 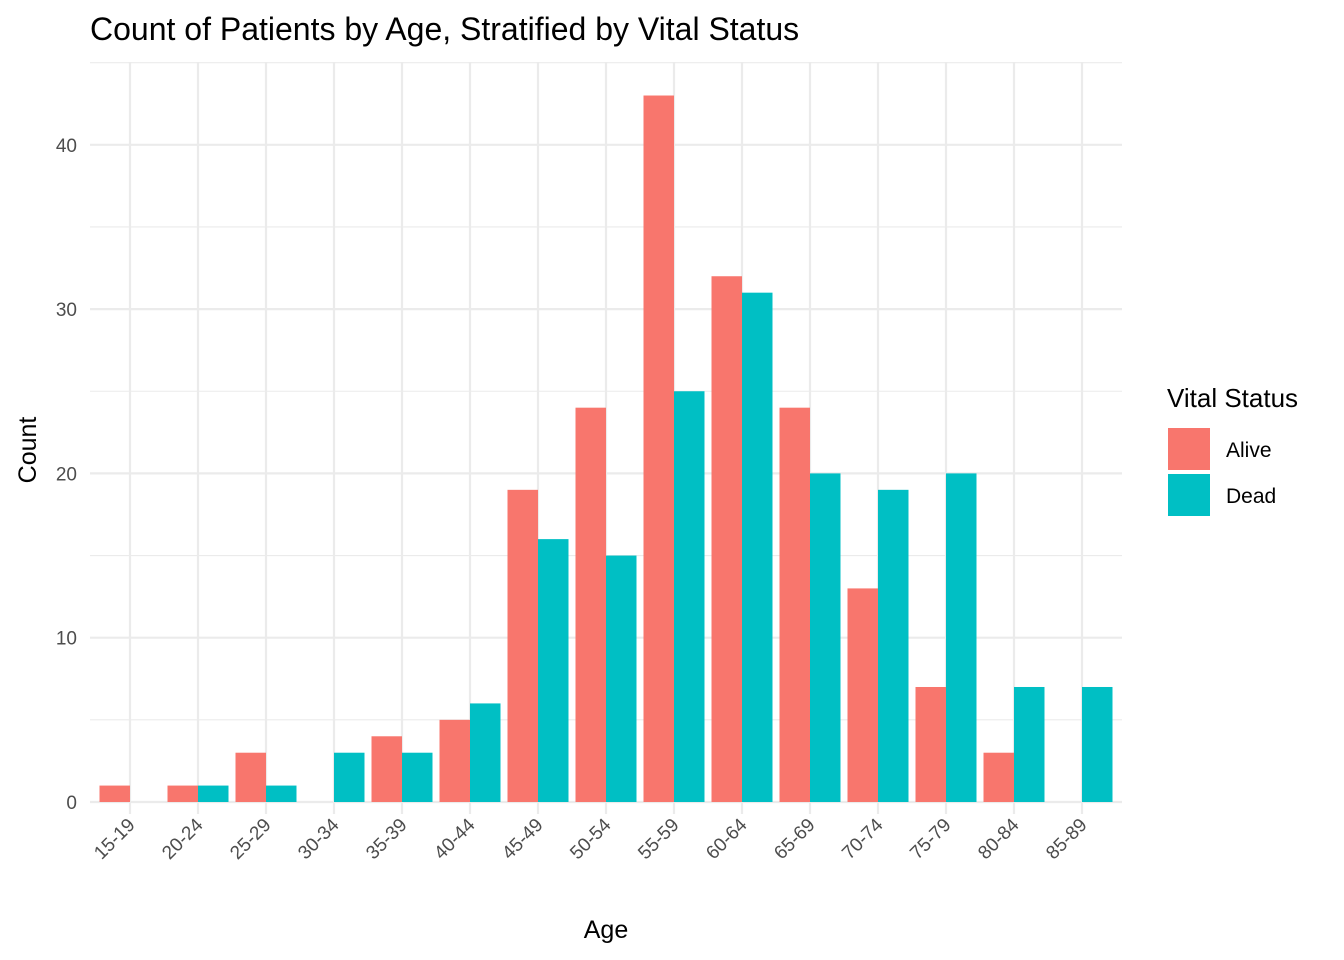 I want to click on legend-title: Vital Status, so click(x=1232, y=398).